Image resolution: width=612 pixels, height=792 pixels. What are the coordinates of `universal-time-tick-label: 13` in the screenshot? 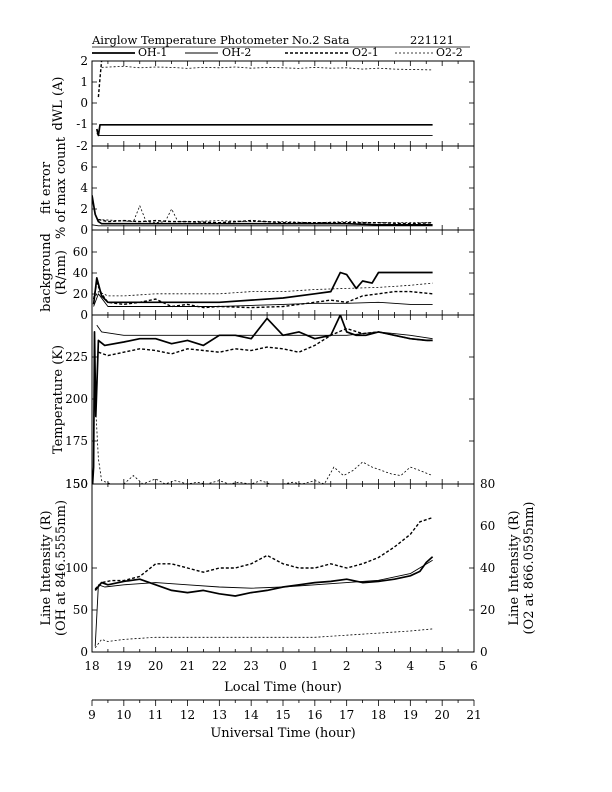 It's located at (219, 715).